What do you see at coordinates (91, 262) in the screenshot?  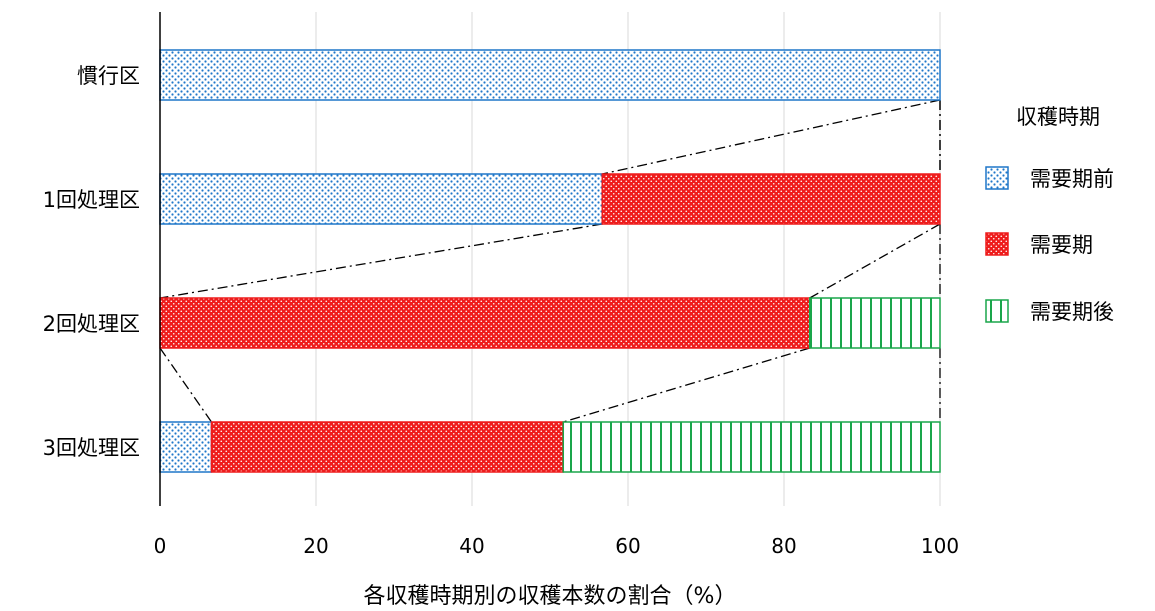 I see `category-labels: 慣行区 1回処理区 2回処理区 3回処理区` at bounding box center [91, 262].